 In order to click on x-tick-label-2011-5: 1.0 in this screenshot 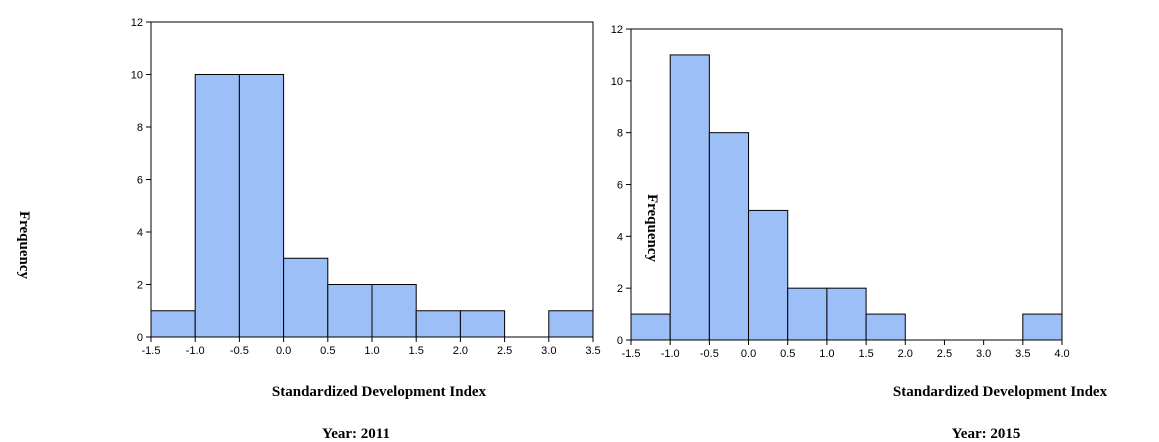, I will do `click(371, 351)`.